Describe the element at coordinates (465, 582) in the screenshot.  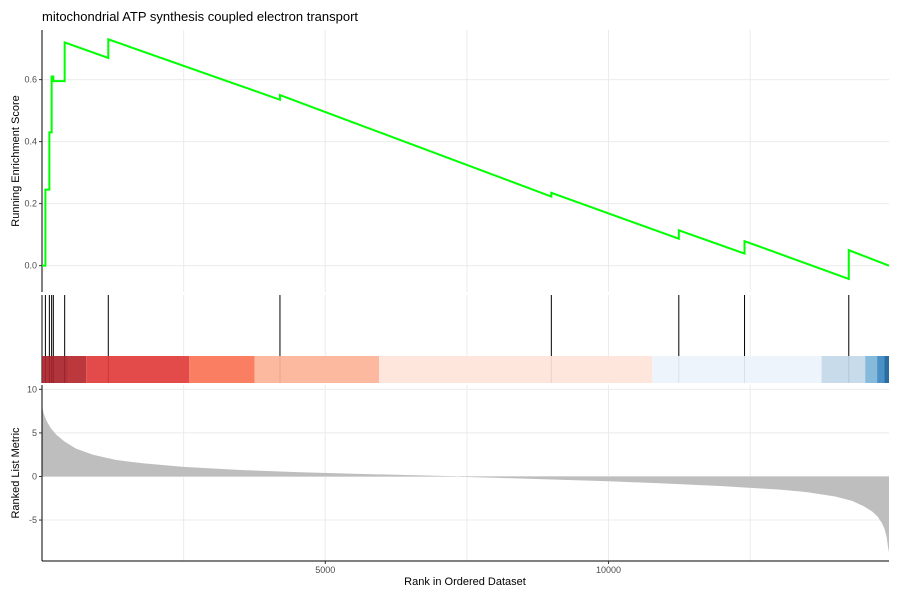
I see `x-axis-title: Rank in Ordered Dataset` at that location.